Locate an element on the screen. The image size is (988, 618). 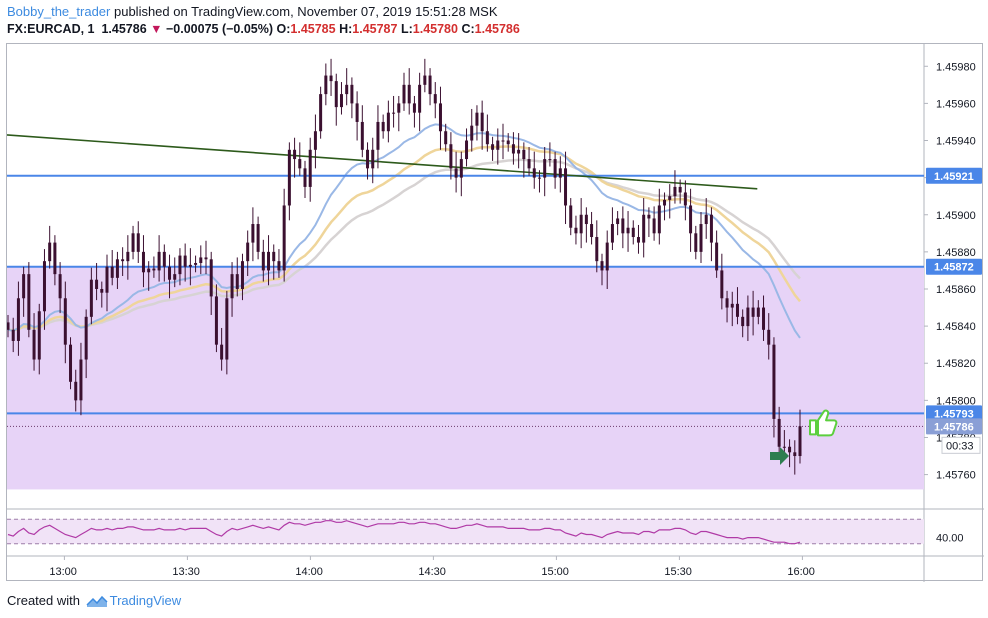
oscillator-band is located at coordinates (465, 531).